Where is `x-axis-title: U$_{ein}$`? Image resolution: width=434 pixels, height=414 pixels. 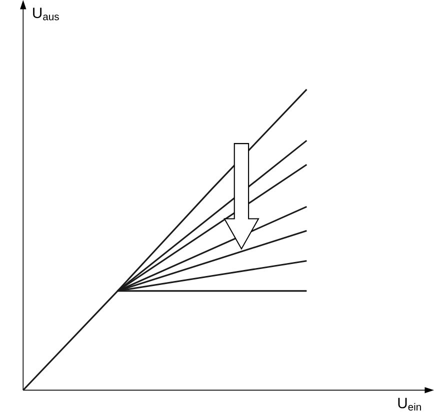 x-axis-title: U$_{ein}$ is located at coordinates (409, 404).